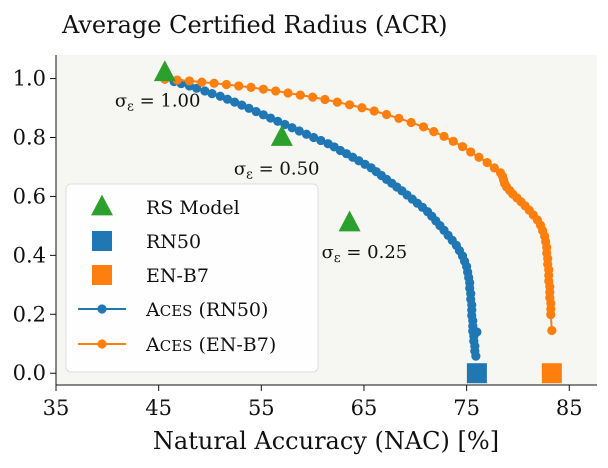 The image size is (608, 468). What do you see at coordinates (551, 373) in the screenshot?
I see `enb7-point` at bounding box center [551, 373].